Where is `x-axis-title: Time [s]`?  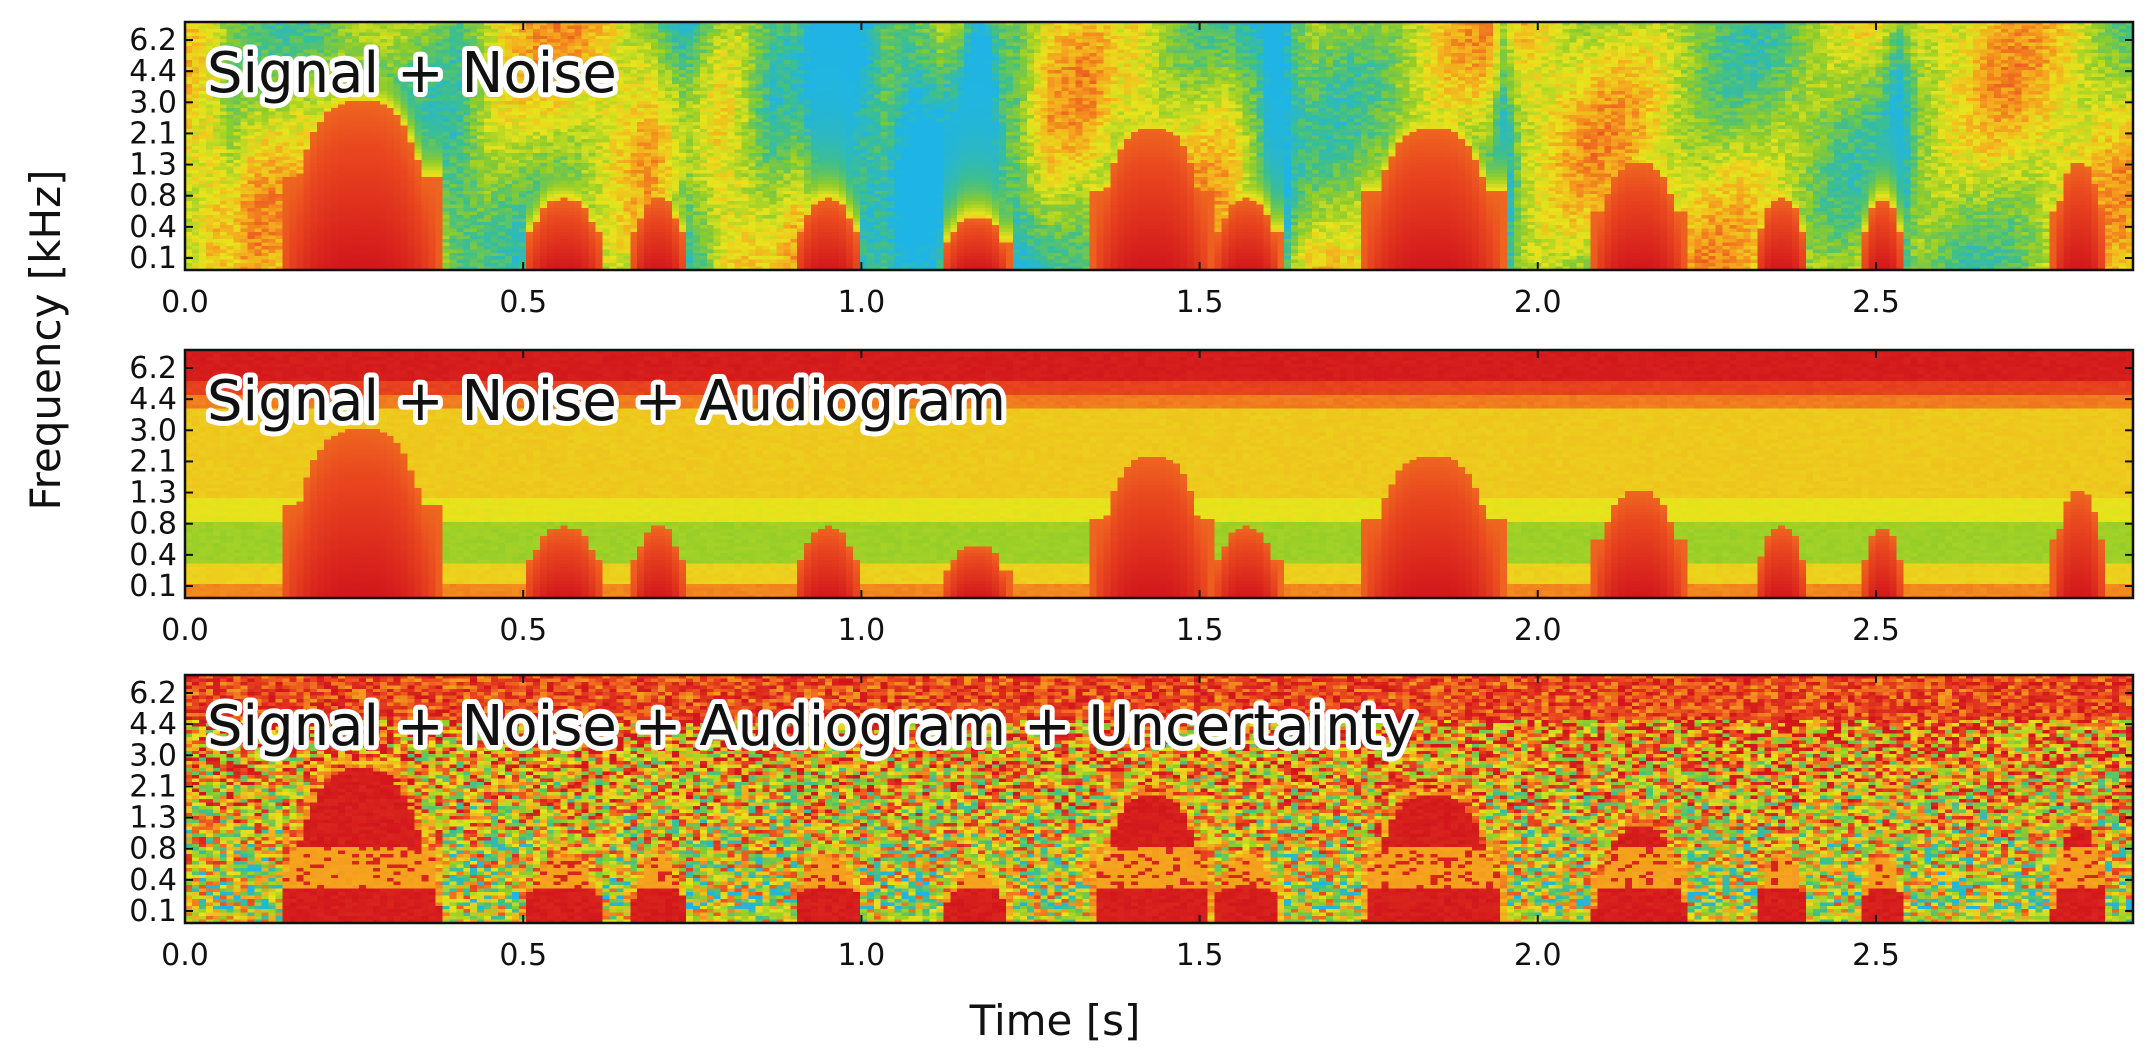 x-axis-title: Time [s] is located at coordinates (1055, 1020).